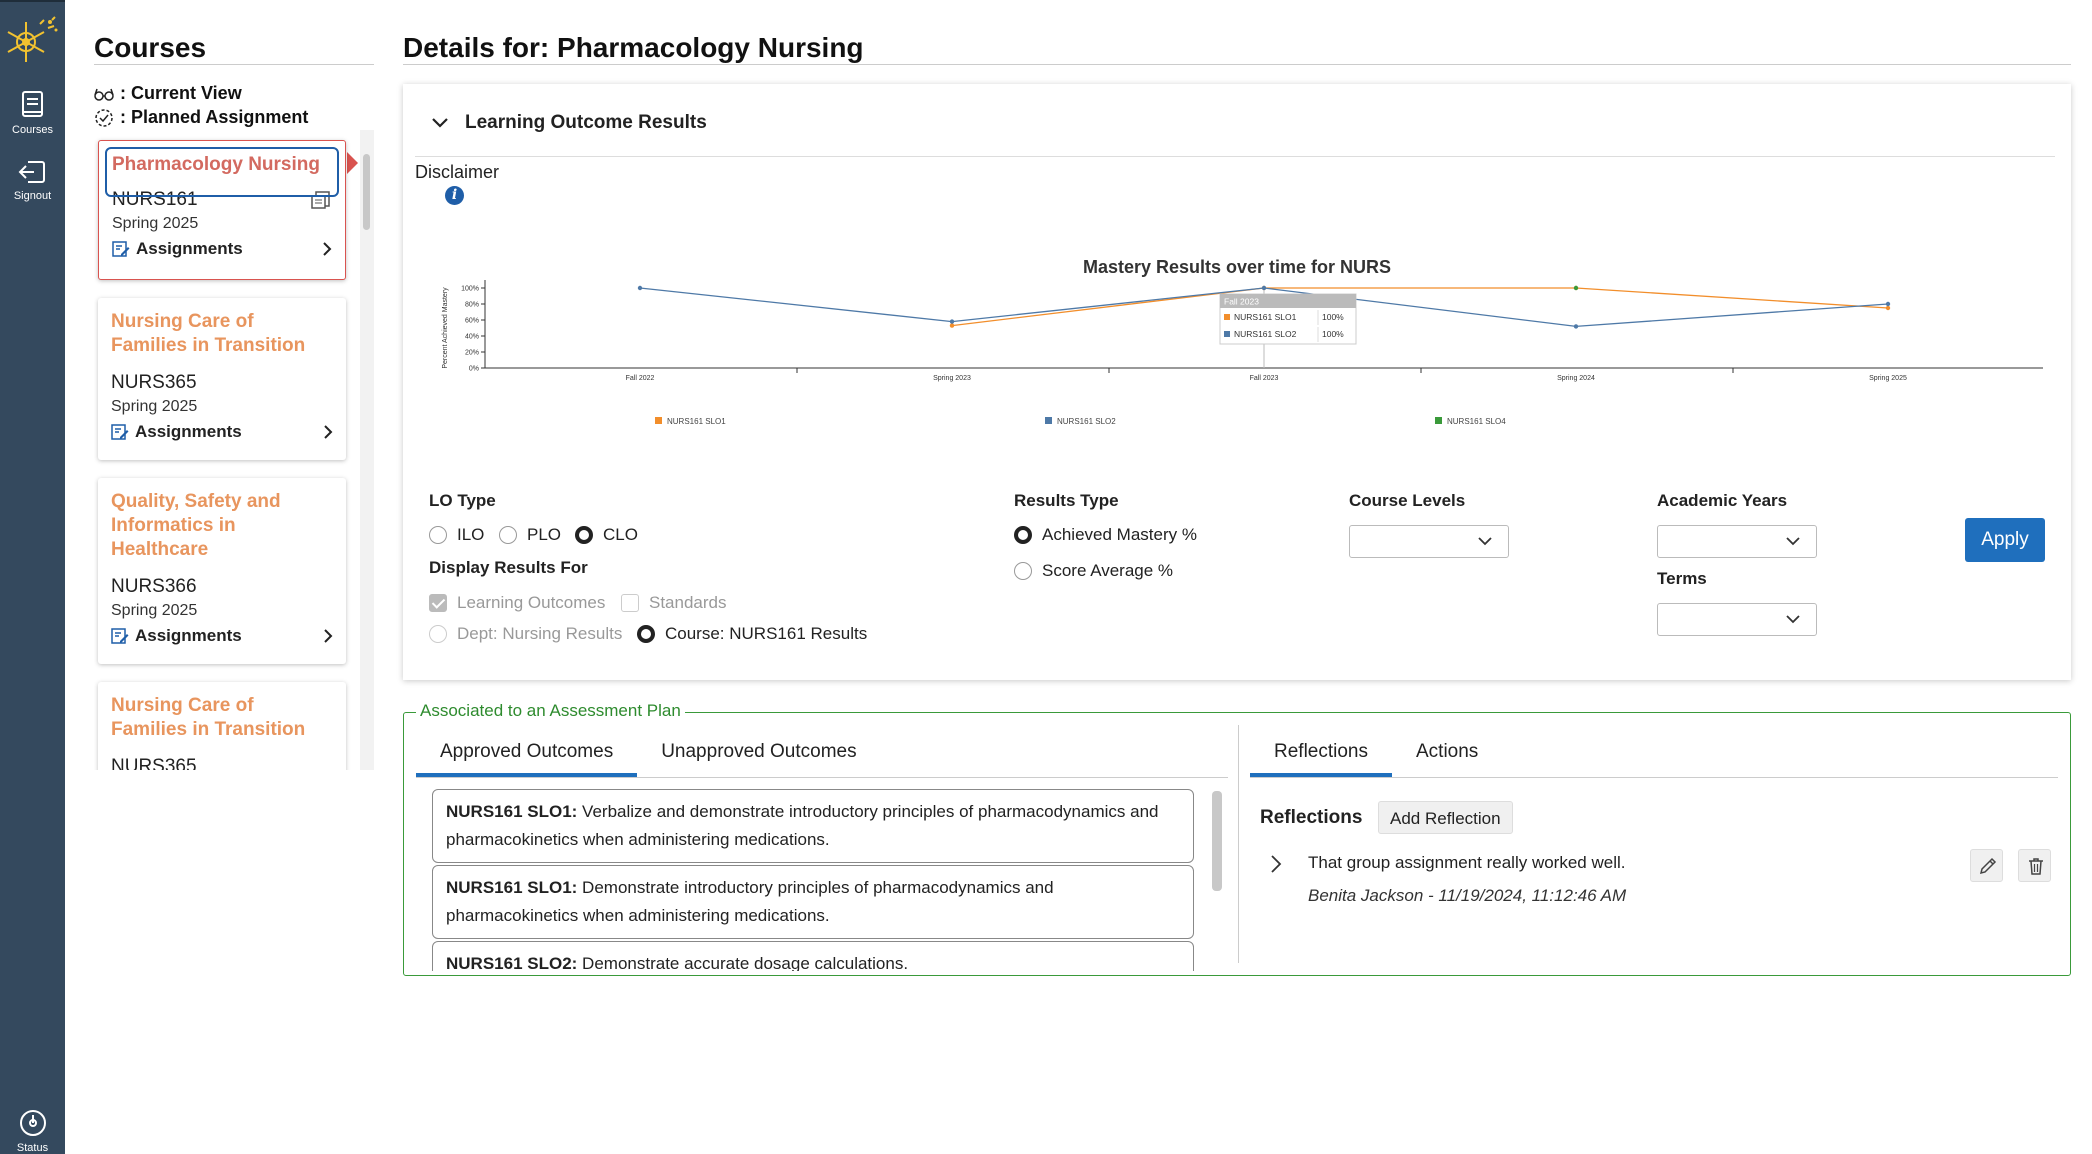 This screenshot has width=2092, height=1154. I want to click on course-levels-label: Course Levels, so click(1407, 500).